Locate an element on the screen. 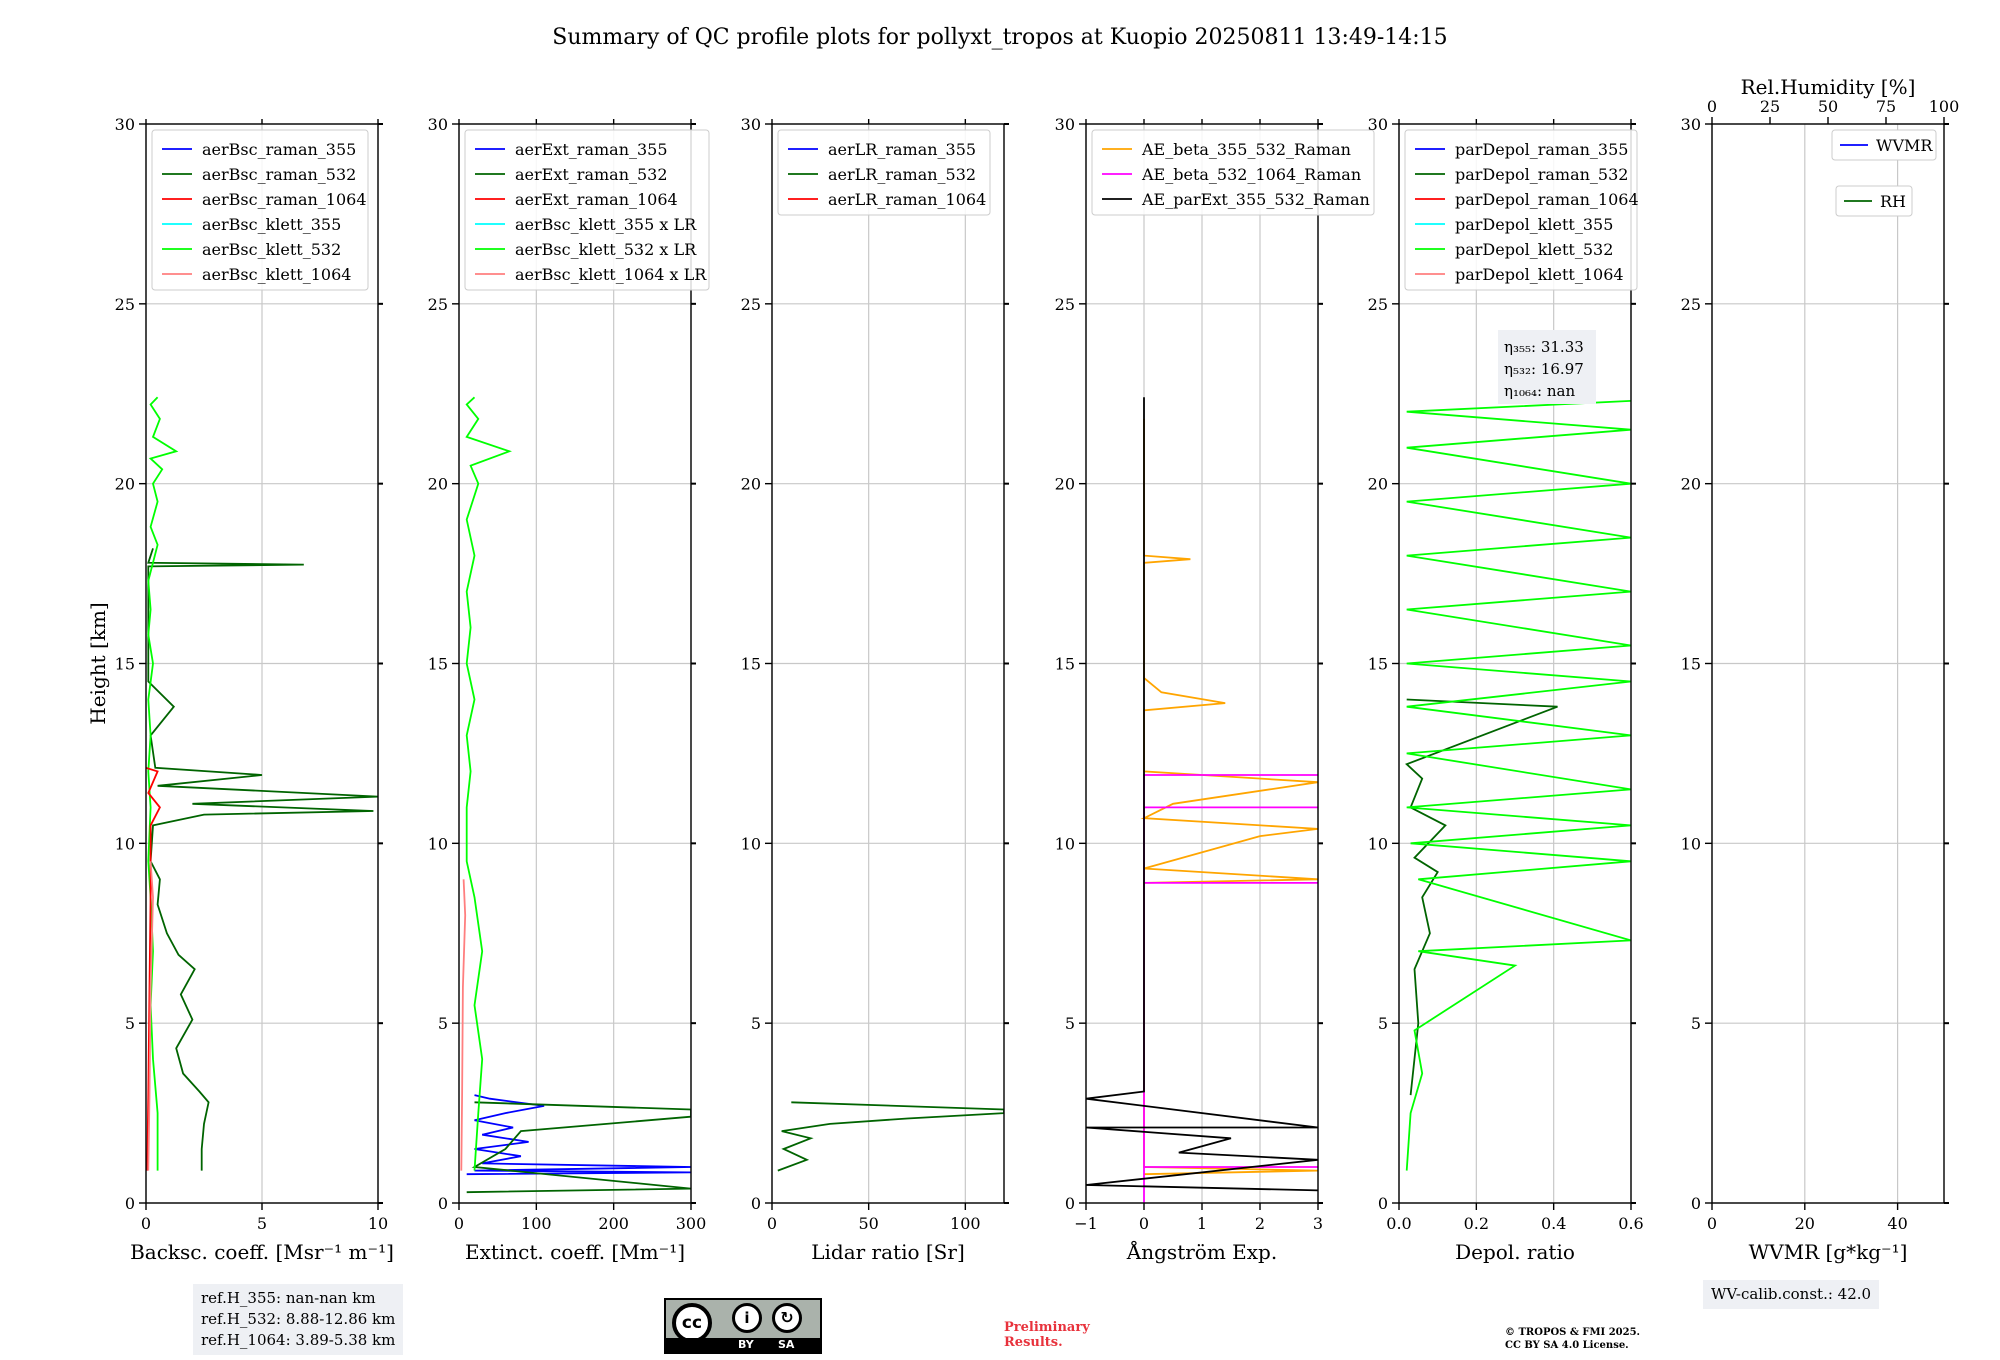 The width and height of the screenshot is (2000, 1360). legend-label: RH is located at coordinates (1893, 201).